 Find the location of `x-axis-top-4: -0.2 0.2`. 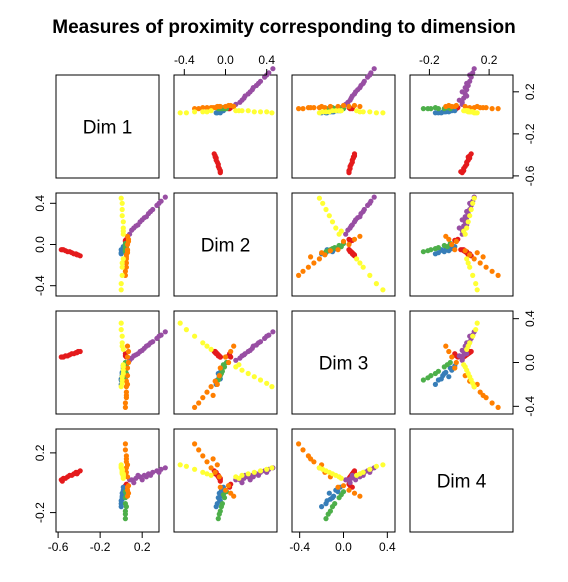

x-axis-top-4: -0.2 0.2 is located at coordinates (458, 64).